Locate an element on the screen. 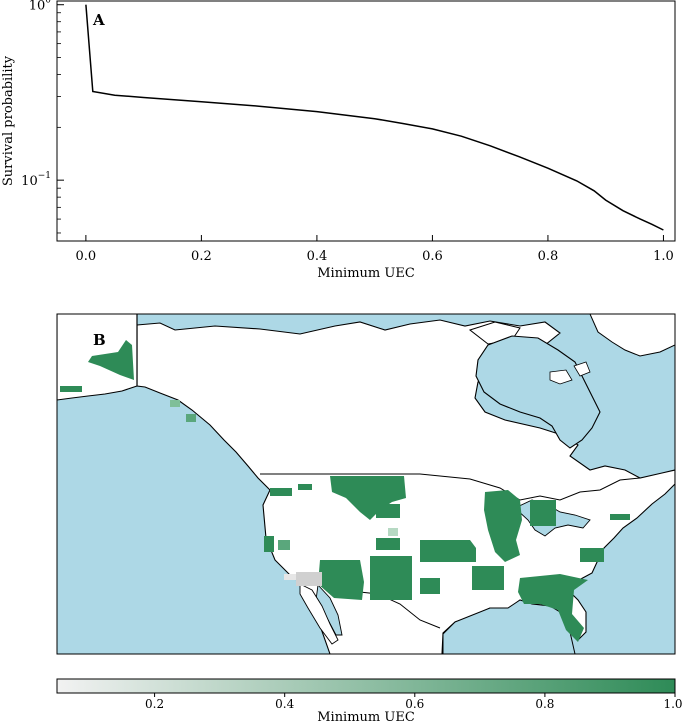 The width and height of the screenshot is (685, 724). uec-region-wa2 is located at coordinates (305, 487).